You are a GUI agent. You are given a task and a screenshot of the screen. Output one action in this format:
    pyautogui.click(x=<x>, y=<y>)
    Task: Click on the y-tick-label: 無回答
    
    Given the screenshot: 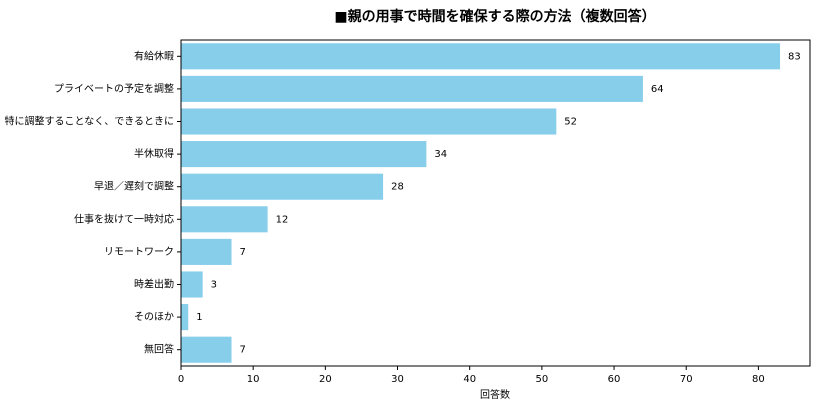 What is the action you would take?
    pyautogui.click(x=159, y=349)
    